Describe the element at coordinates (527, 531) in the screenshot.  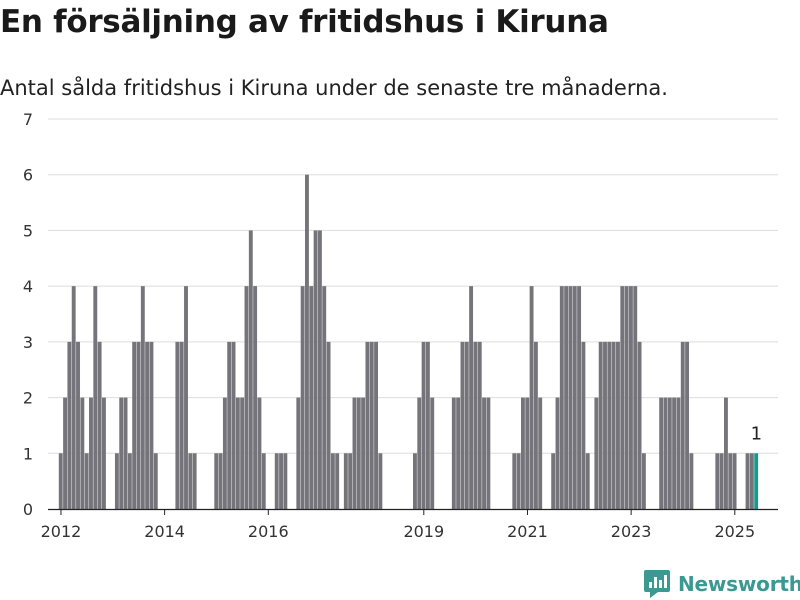
I see `x-tick-label: 2021` at that location.